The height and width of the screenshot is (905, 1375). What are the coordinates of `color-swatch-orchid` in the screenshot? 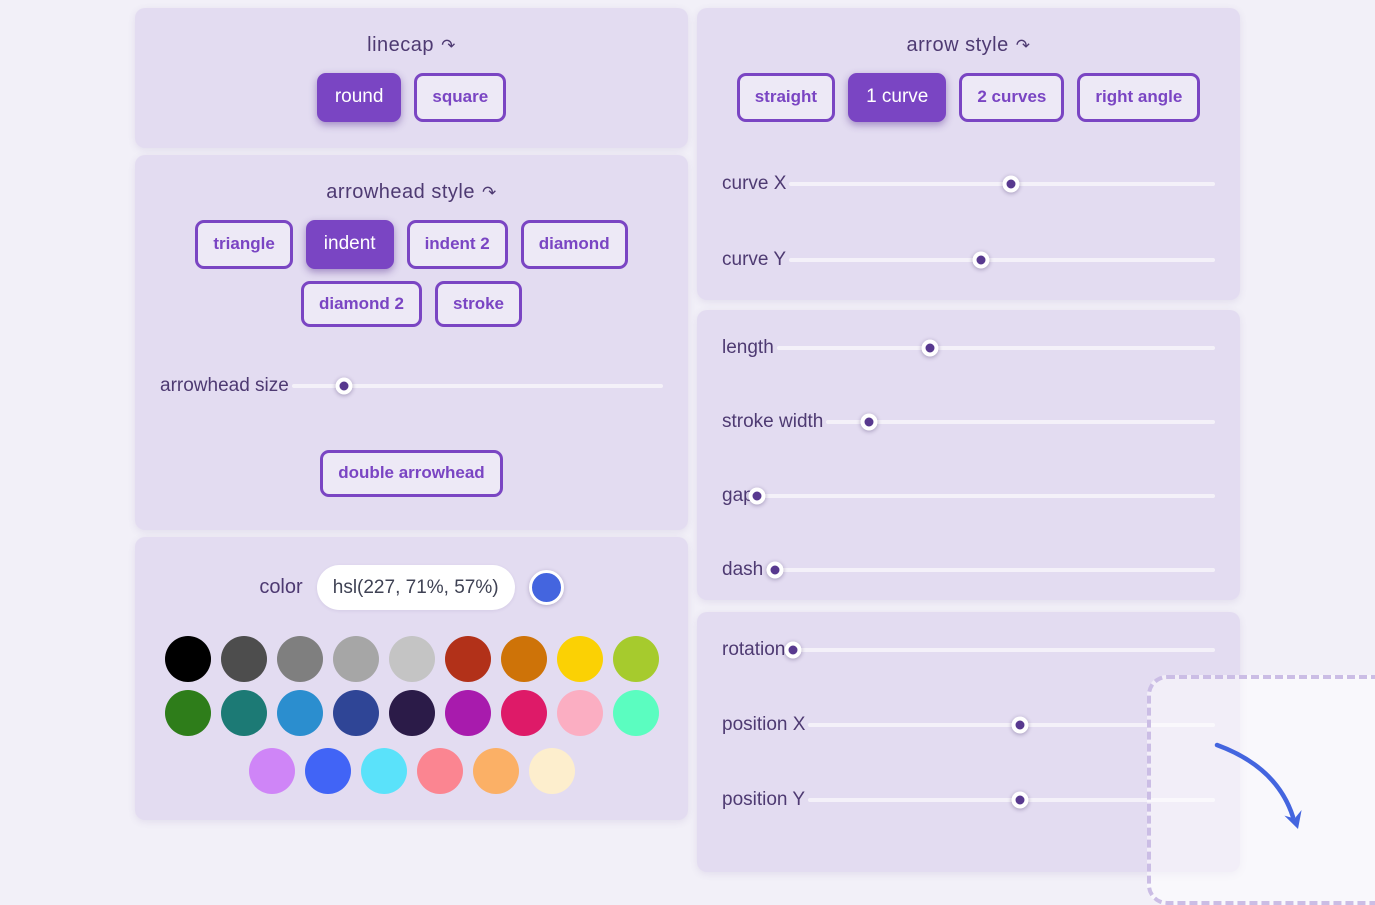 It's located at (271, 771).